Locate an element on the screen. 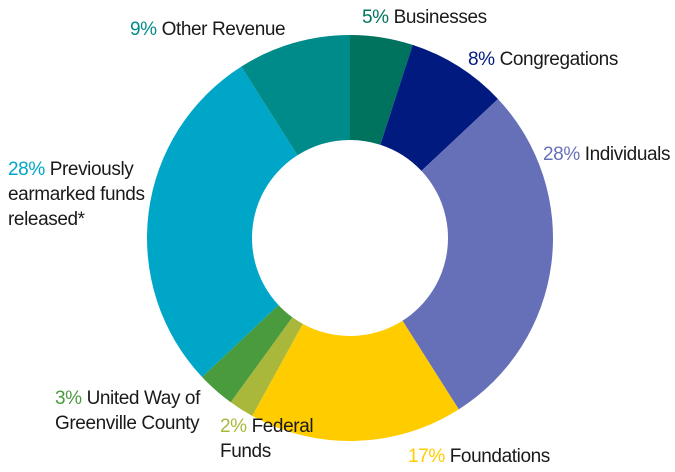  slice-label: 5% Businesses is located at coordinates (462, 17).